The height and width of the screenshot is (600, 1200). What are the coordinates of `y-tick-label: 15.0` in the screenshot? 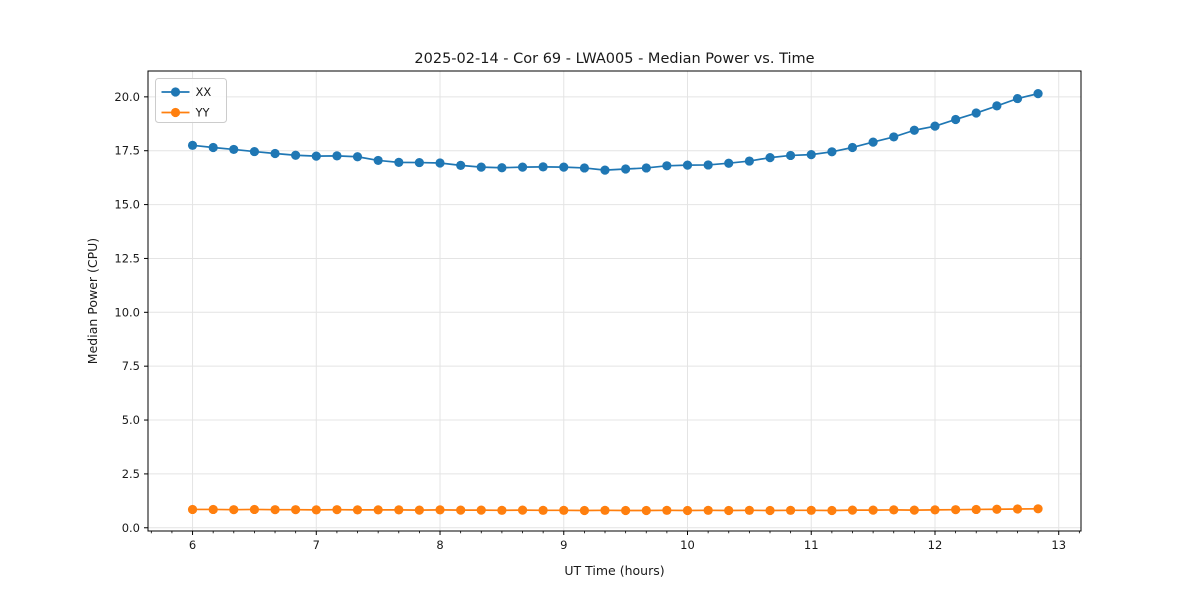 It's located at (127, 205).